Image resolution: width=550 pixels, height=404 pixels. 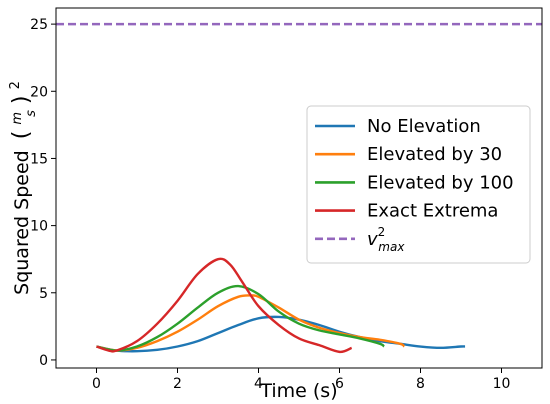 What do you see at coordinates (39, 25) in the screenshot?
I see `y-tick-label: 25` at bounding box center [39, 25].